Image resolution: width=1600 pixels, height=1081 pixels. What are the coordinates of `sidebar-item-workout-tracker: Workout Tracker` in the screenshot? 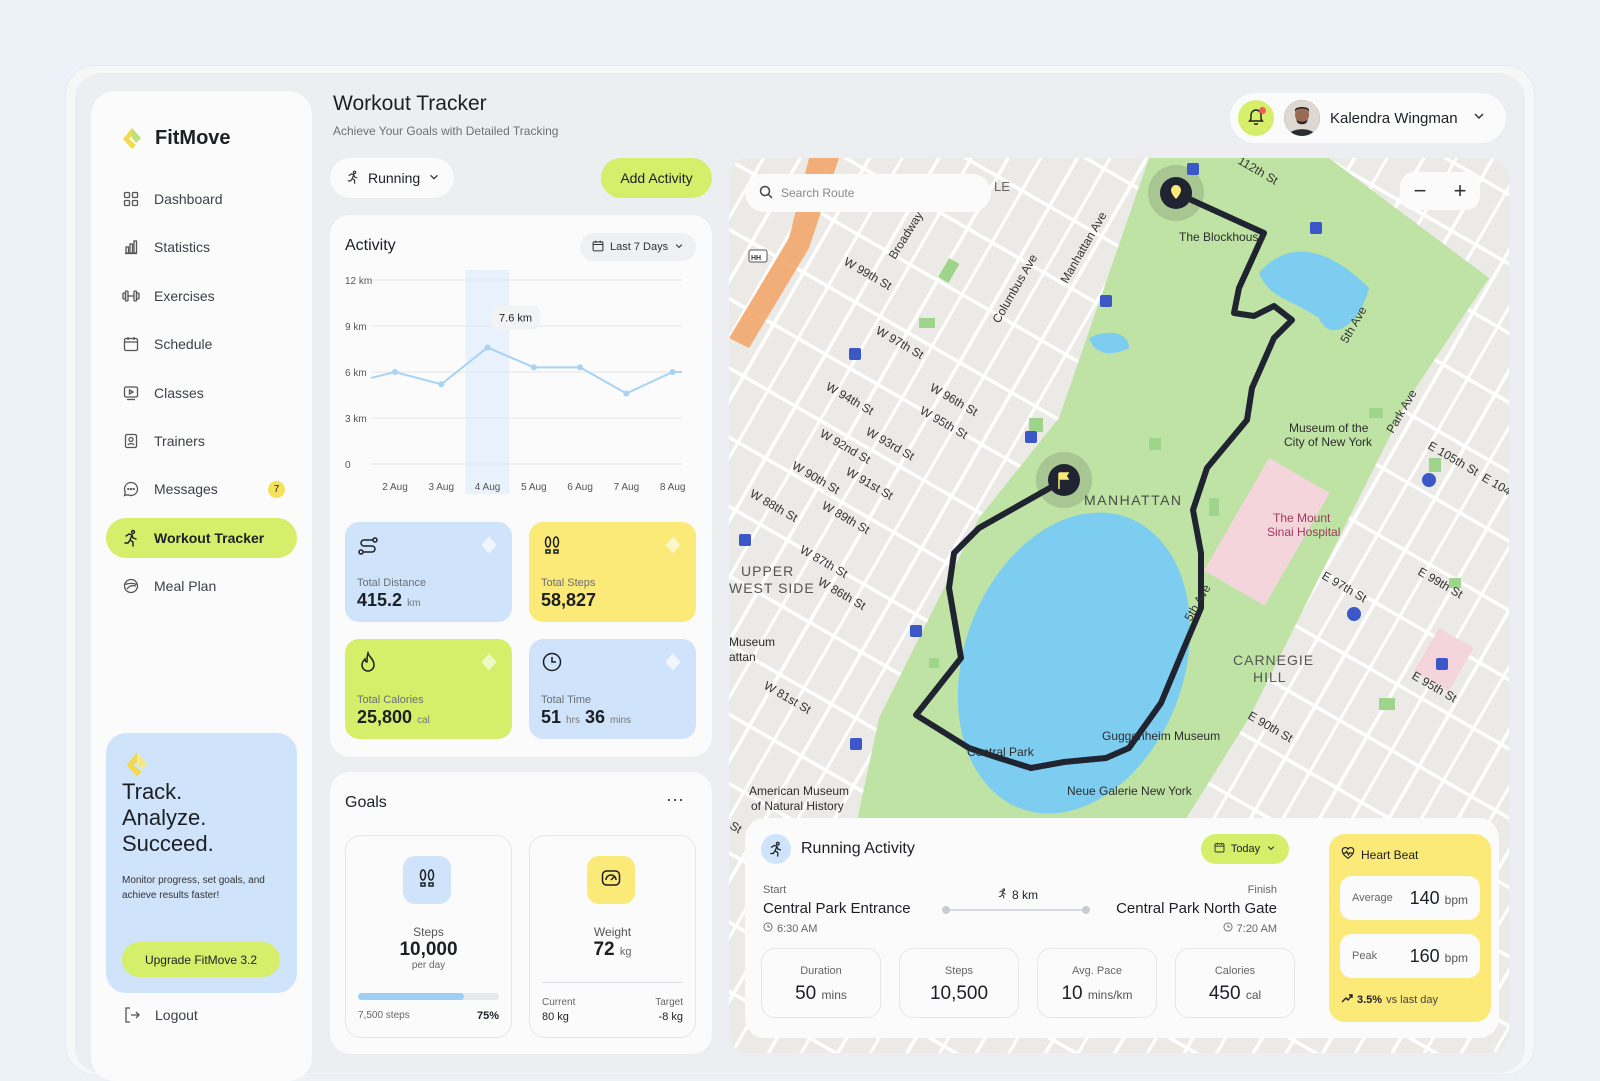 It's located at (201, 537).